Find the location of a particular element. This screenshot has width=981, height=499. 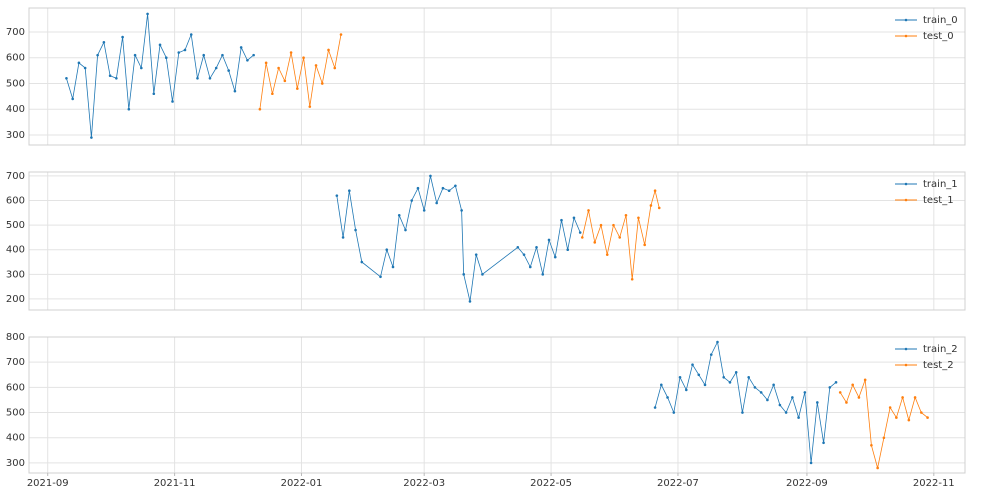

legend-label: test_0 is located at coordinates (938, 36).